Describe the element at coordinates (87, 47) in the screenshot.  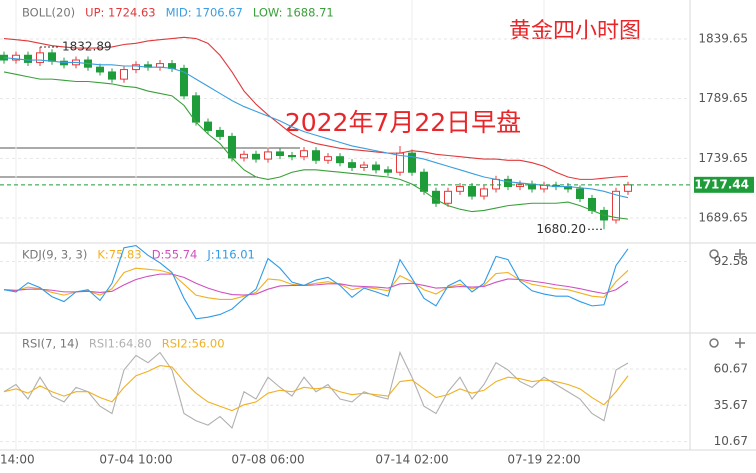
I see `max-label: 1832.89` at that location.